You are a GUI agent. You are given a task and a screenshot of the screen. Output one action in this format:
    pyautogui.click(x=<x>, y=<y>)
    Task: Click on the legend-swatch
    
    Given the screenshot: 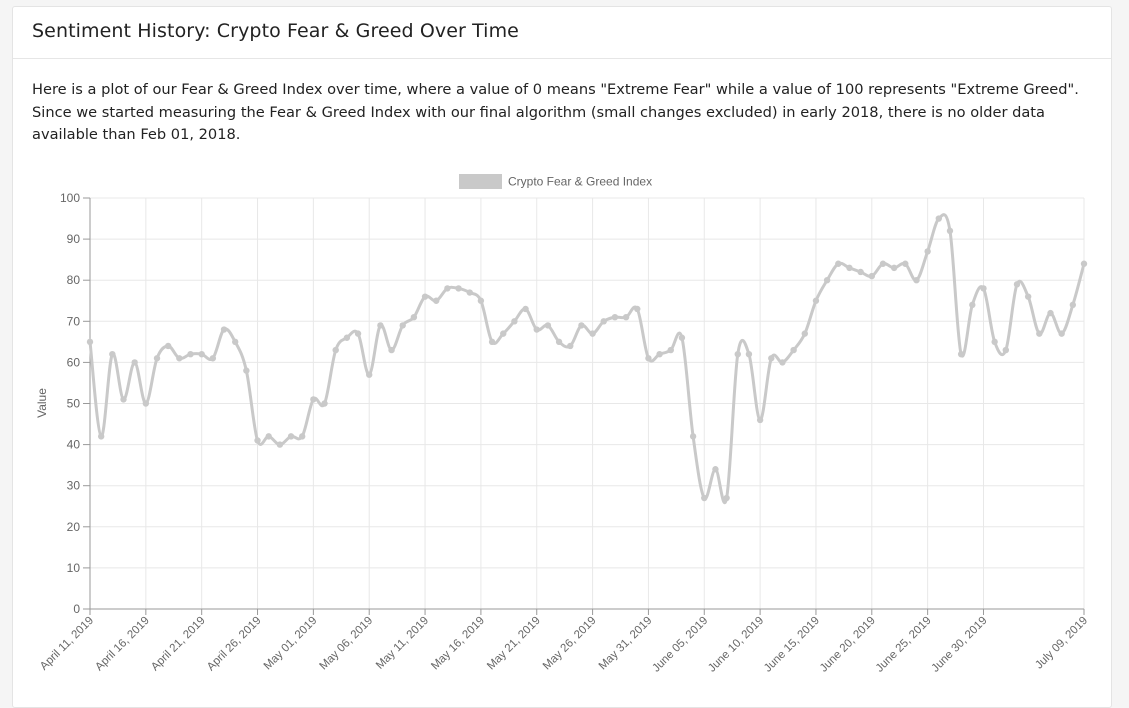 What is the action you would take?
    pyautogui.click(x=480, y=181)
    